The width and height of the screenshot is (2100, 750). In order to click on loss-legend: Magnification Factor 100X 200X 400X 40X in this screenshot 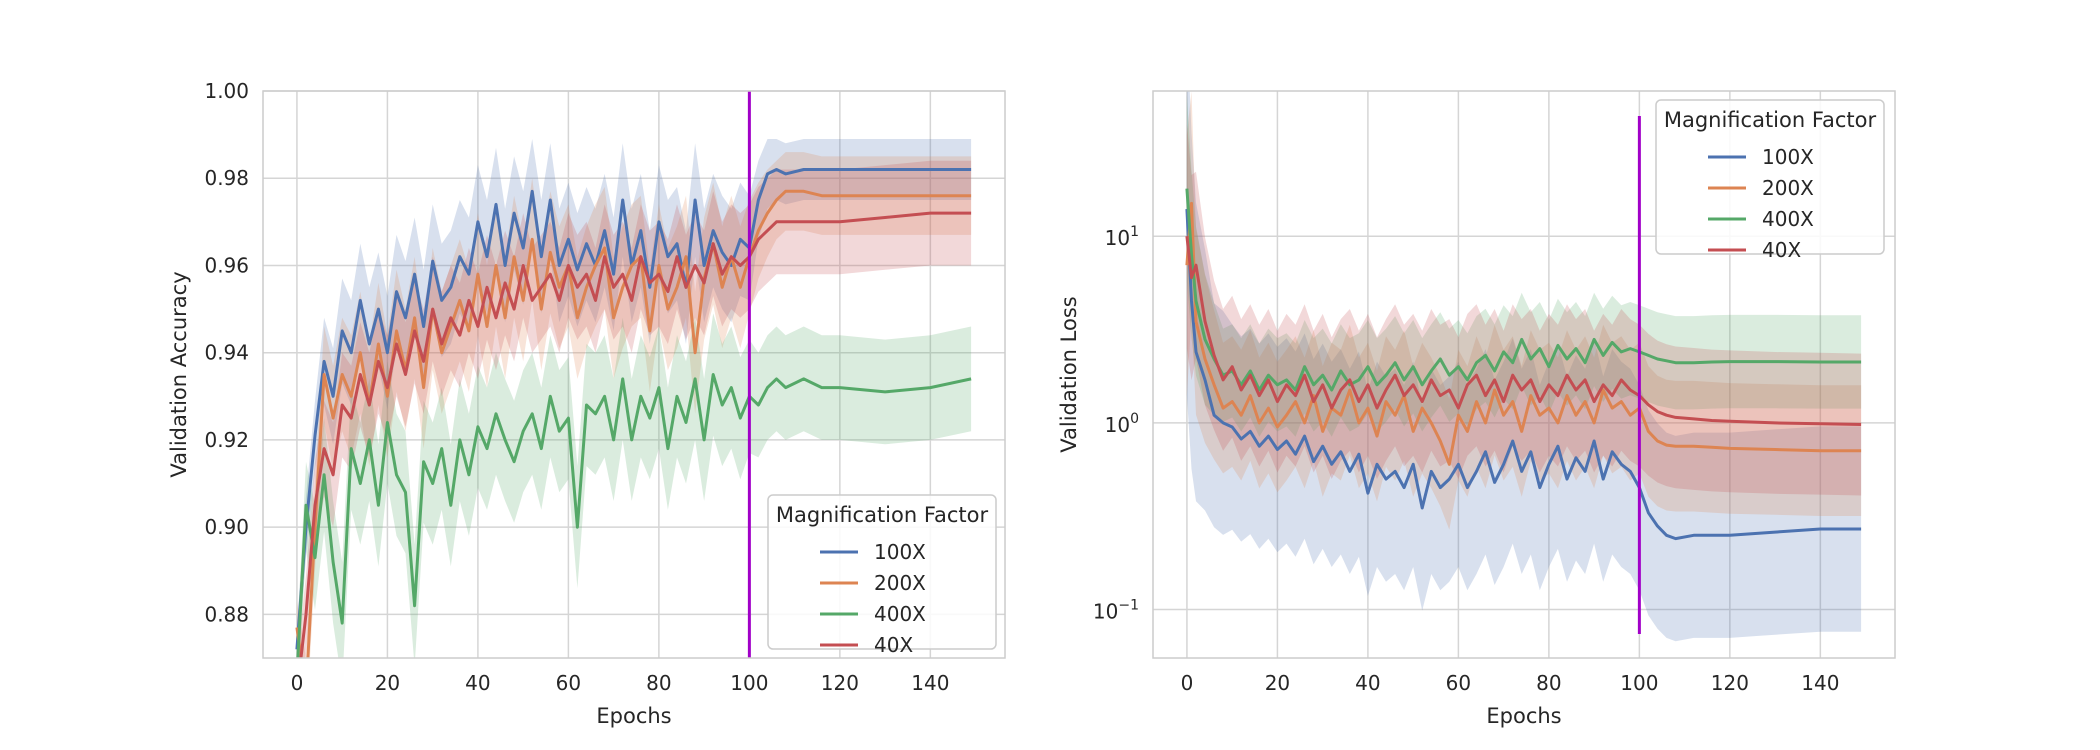, I will do `click(1770, 180)`.